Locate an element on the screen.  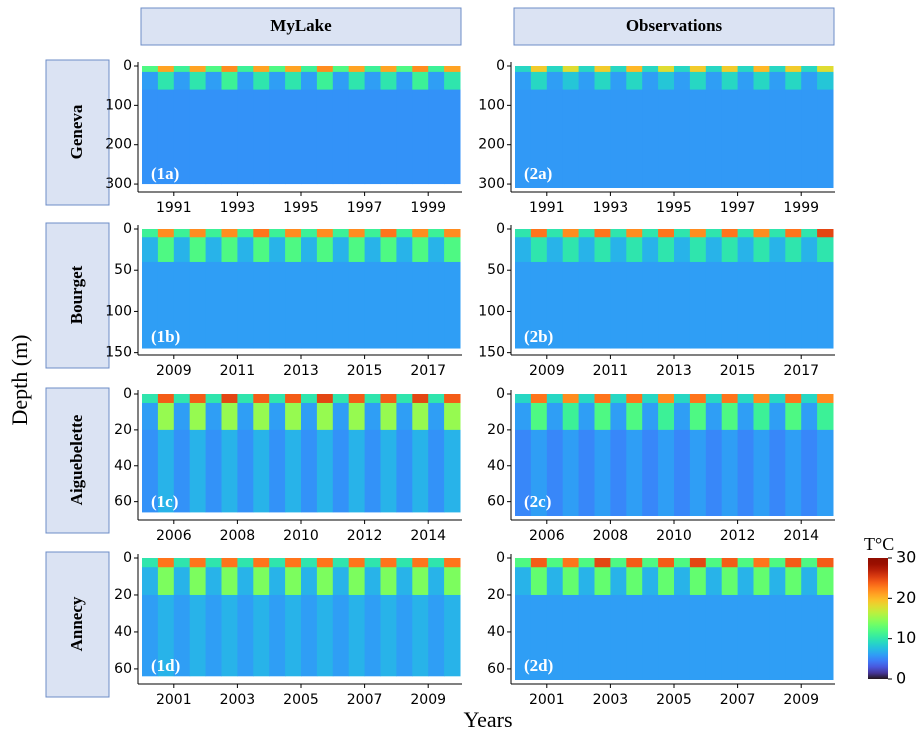
y-tick-label: 200 is located at coordinates (118, 145).